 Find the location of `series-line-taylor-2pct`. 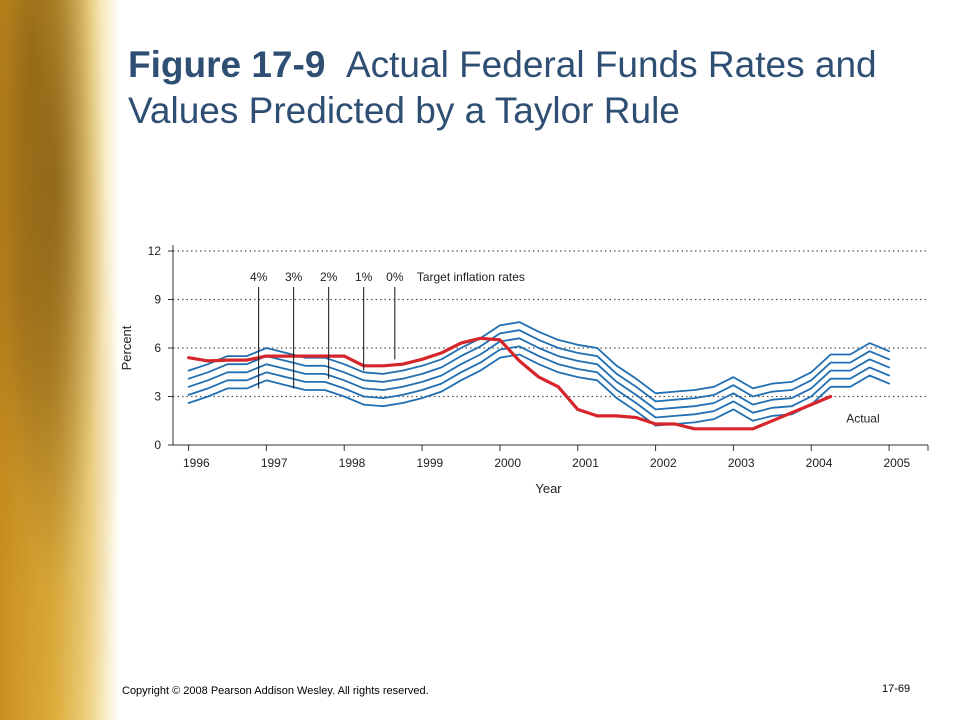

series-line-taylor-2pct is located at coordinates (538, 374).